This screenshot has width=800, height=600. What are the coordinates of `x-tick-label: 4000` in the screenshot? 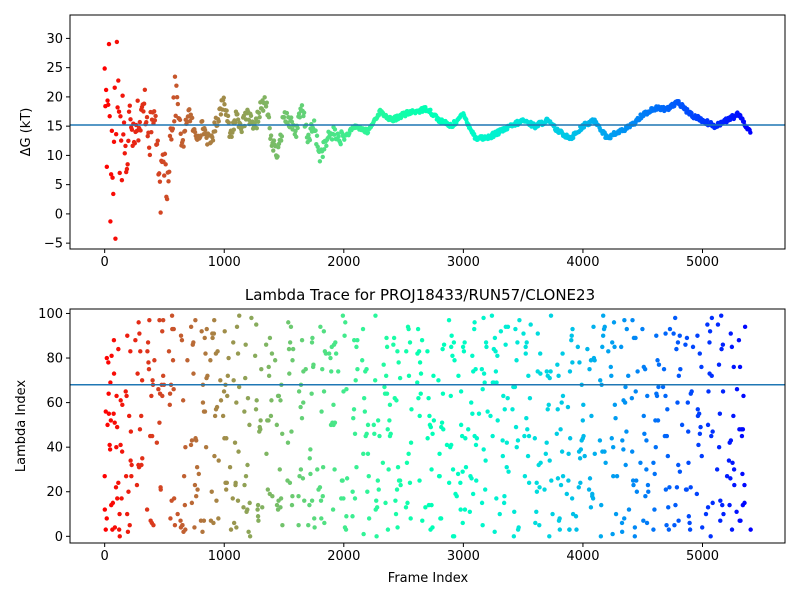 It's located at (582, 262).